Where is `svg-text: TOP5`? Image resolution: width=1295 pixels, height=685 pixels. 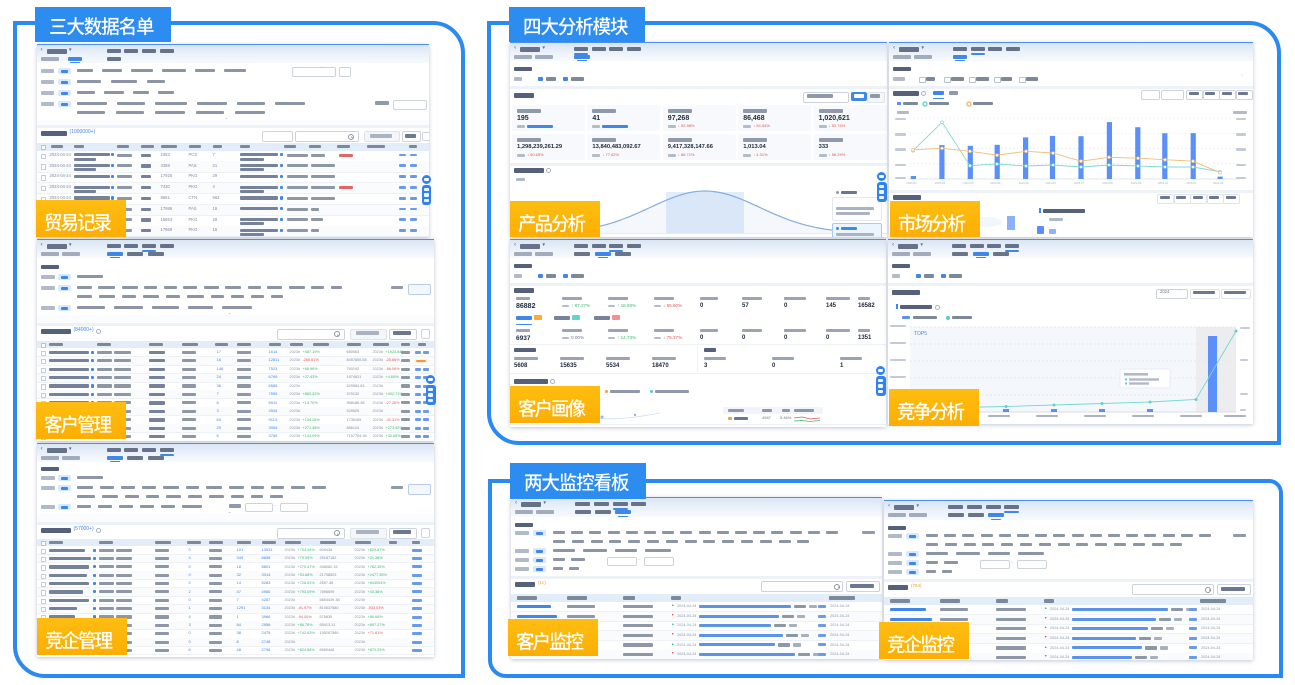 svg-text: TOP5 is located at coordinates (920, 334).